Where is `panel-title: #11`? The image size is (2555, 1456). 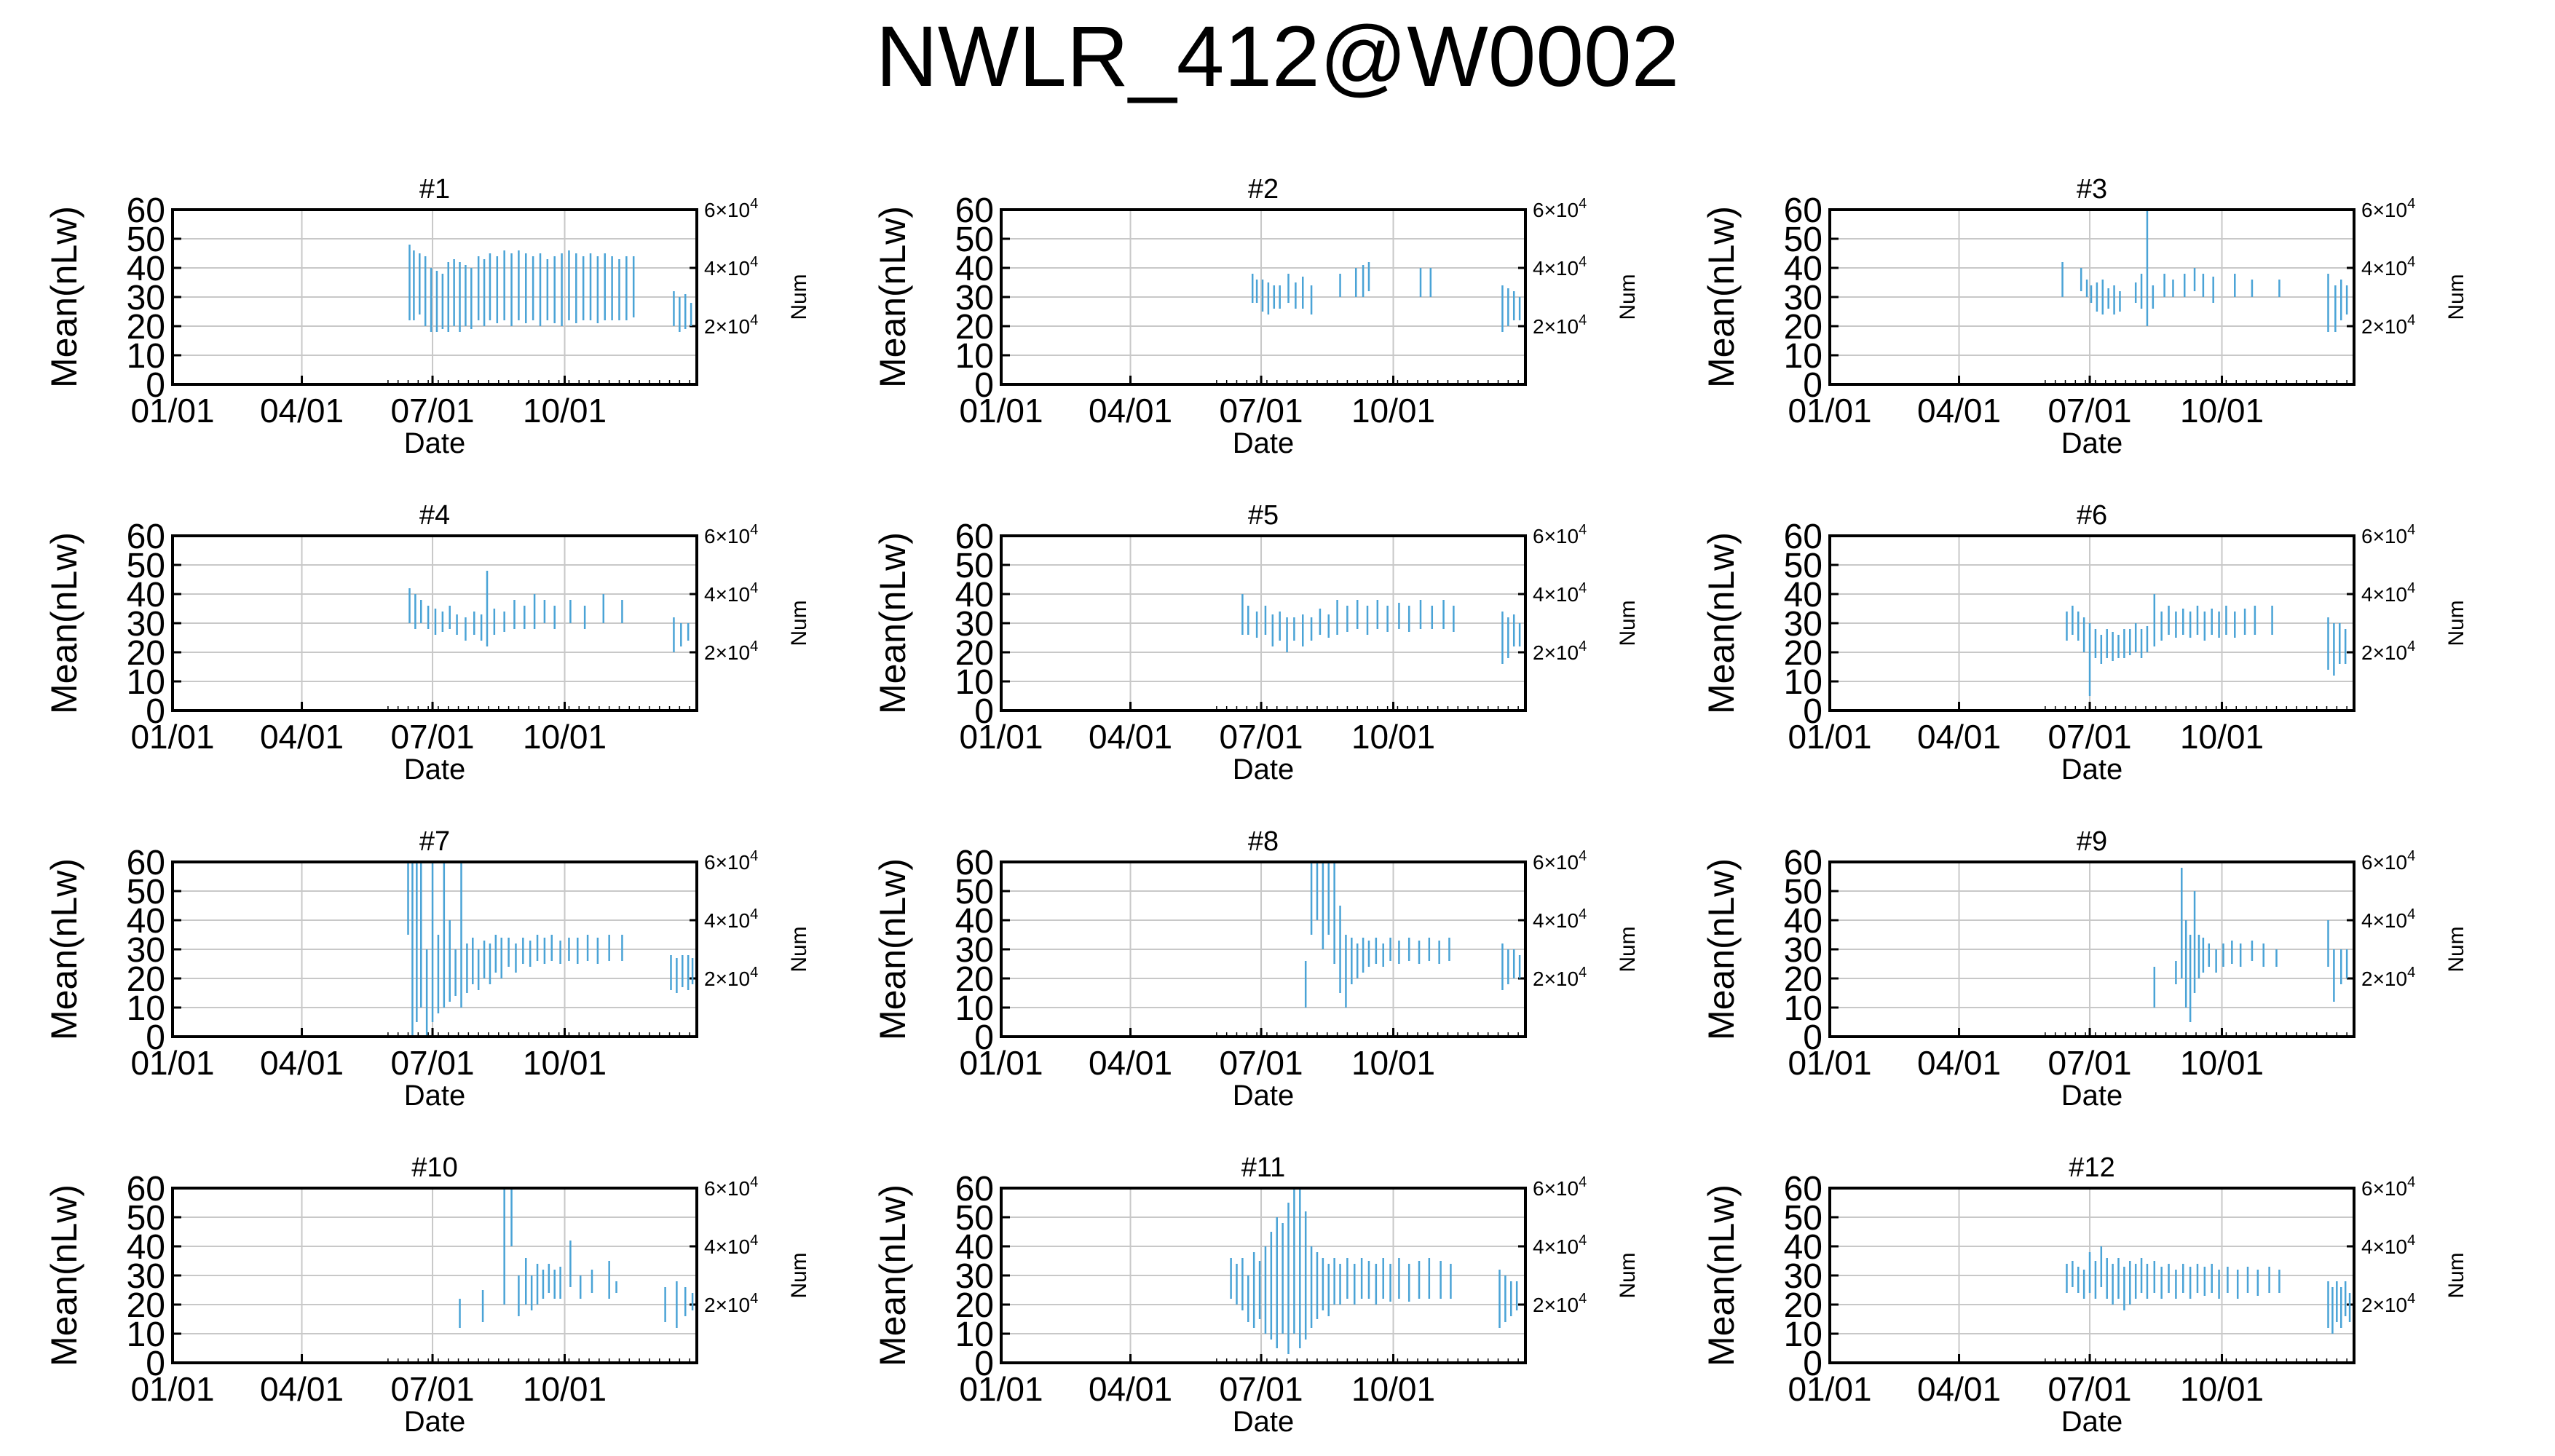
panel-title: #11 is located at coordinates (1263, 1167).